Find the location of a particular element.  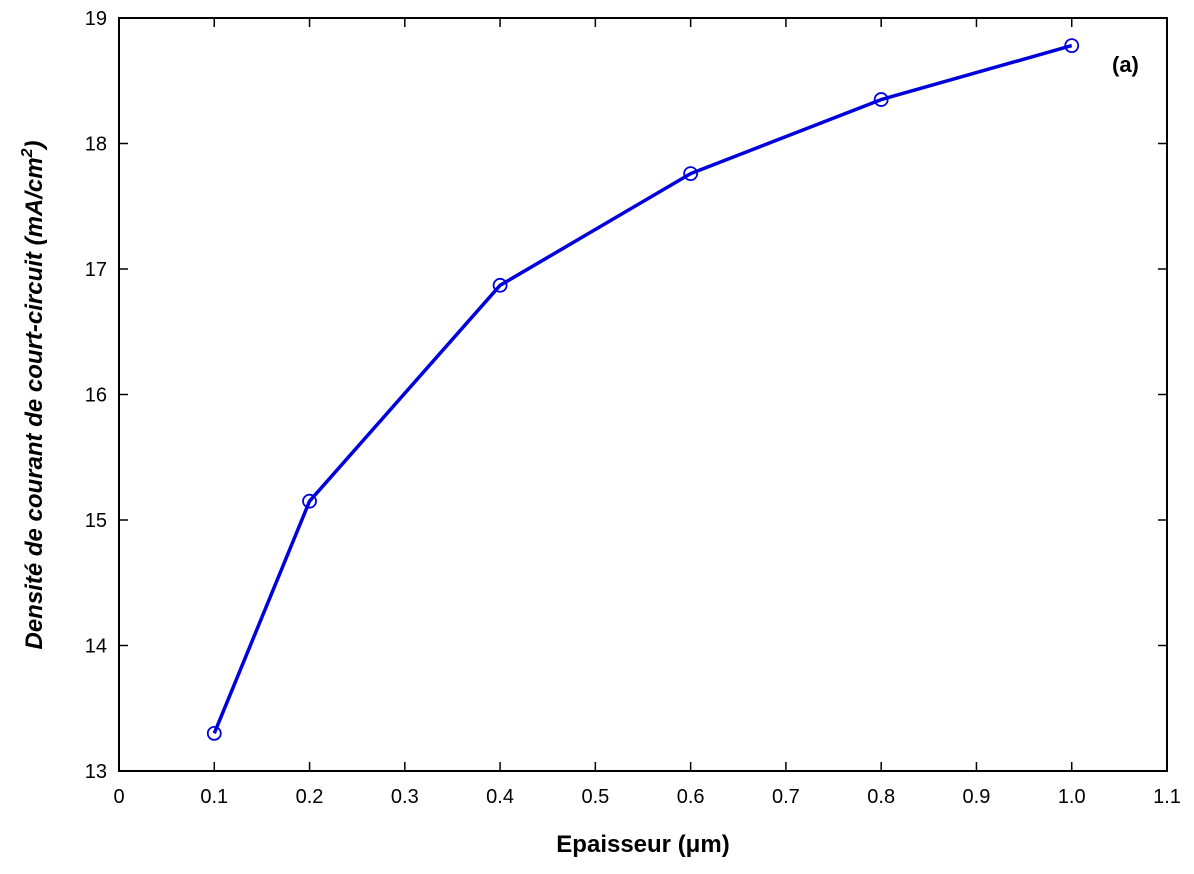

x-tick-label: 1.0 is located at coordinates (1072, 797).